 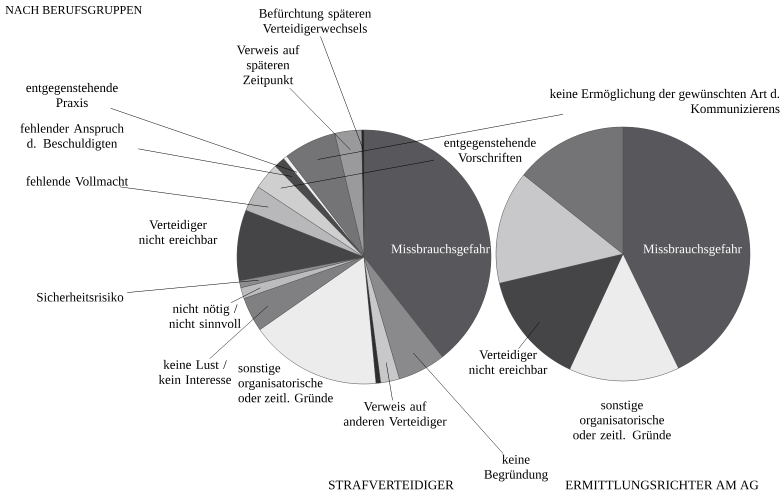 What do you see at coordinates (268, 66) in the screenshot?
I see `slice-label: Verweis auf späteren Zeitpunkt` at bounding box center [268, 66].